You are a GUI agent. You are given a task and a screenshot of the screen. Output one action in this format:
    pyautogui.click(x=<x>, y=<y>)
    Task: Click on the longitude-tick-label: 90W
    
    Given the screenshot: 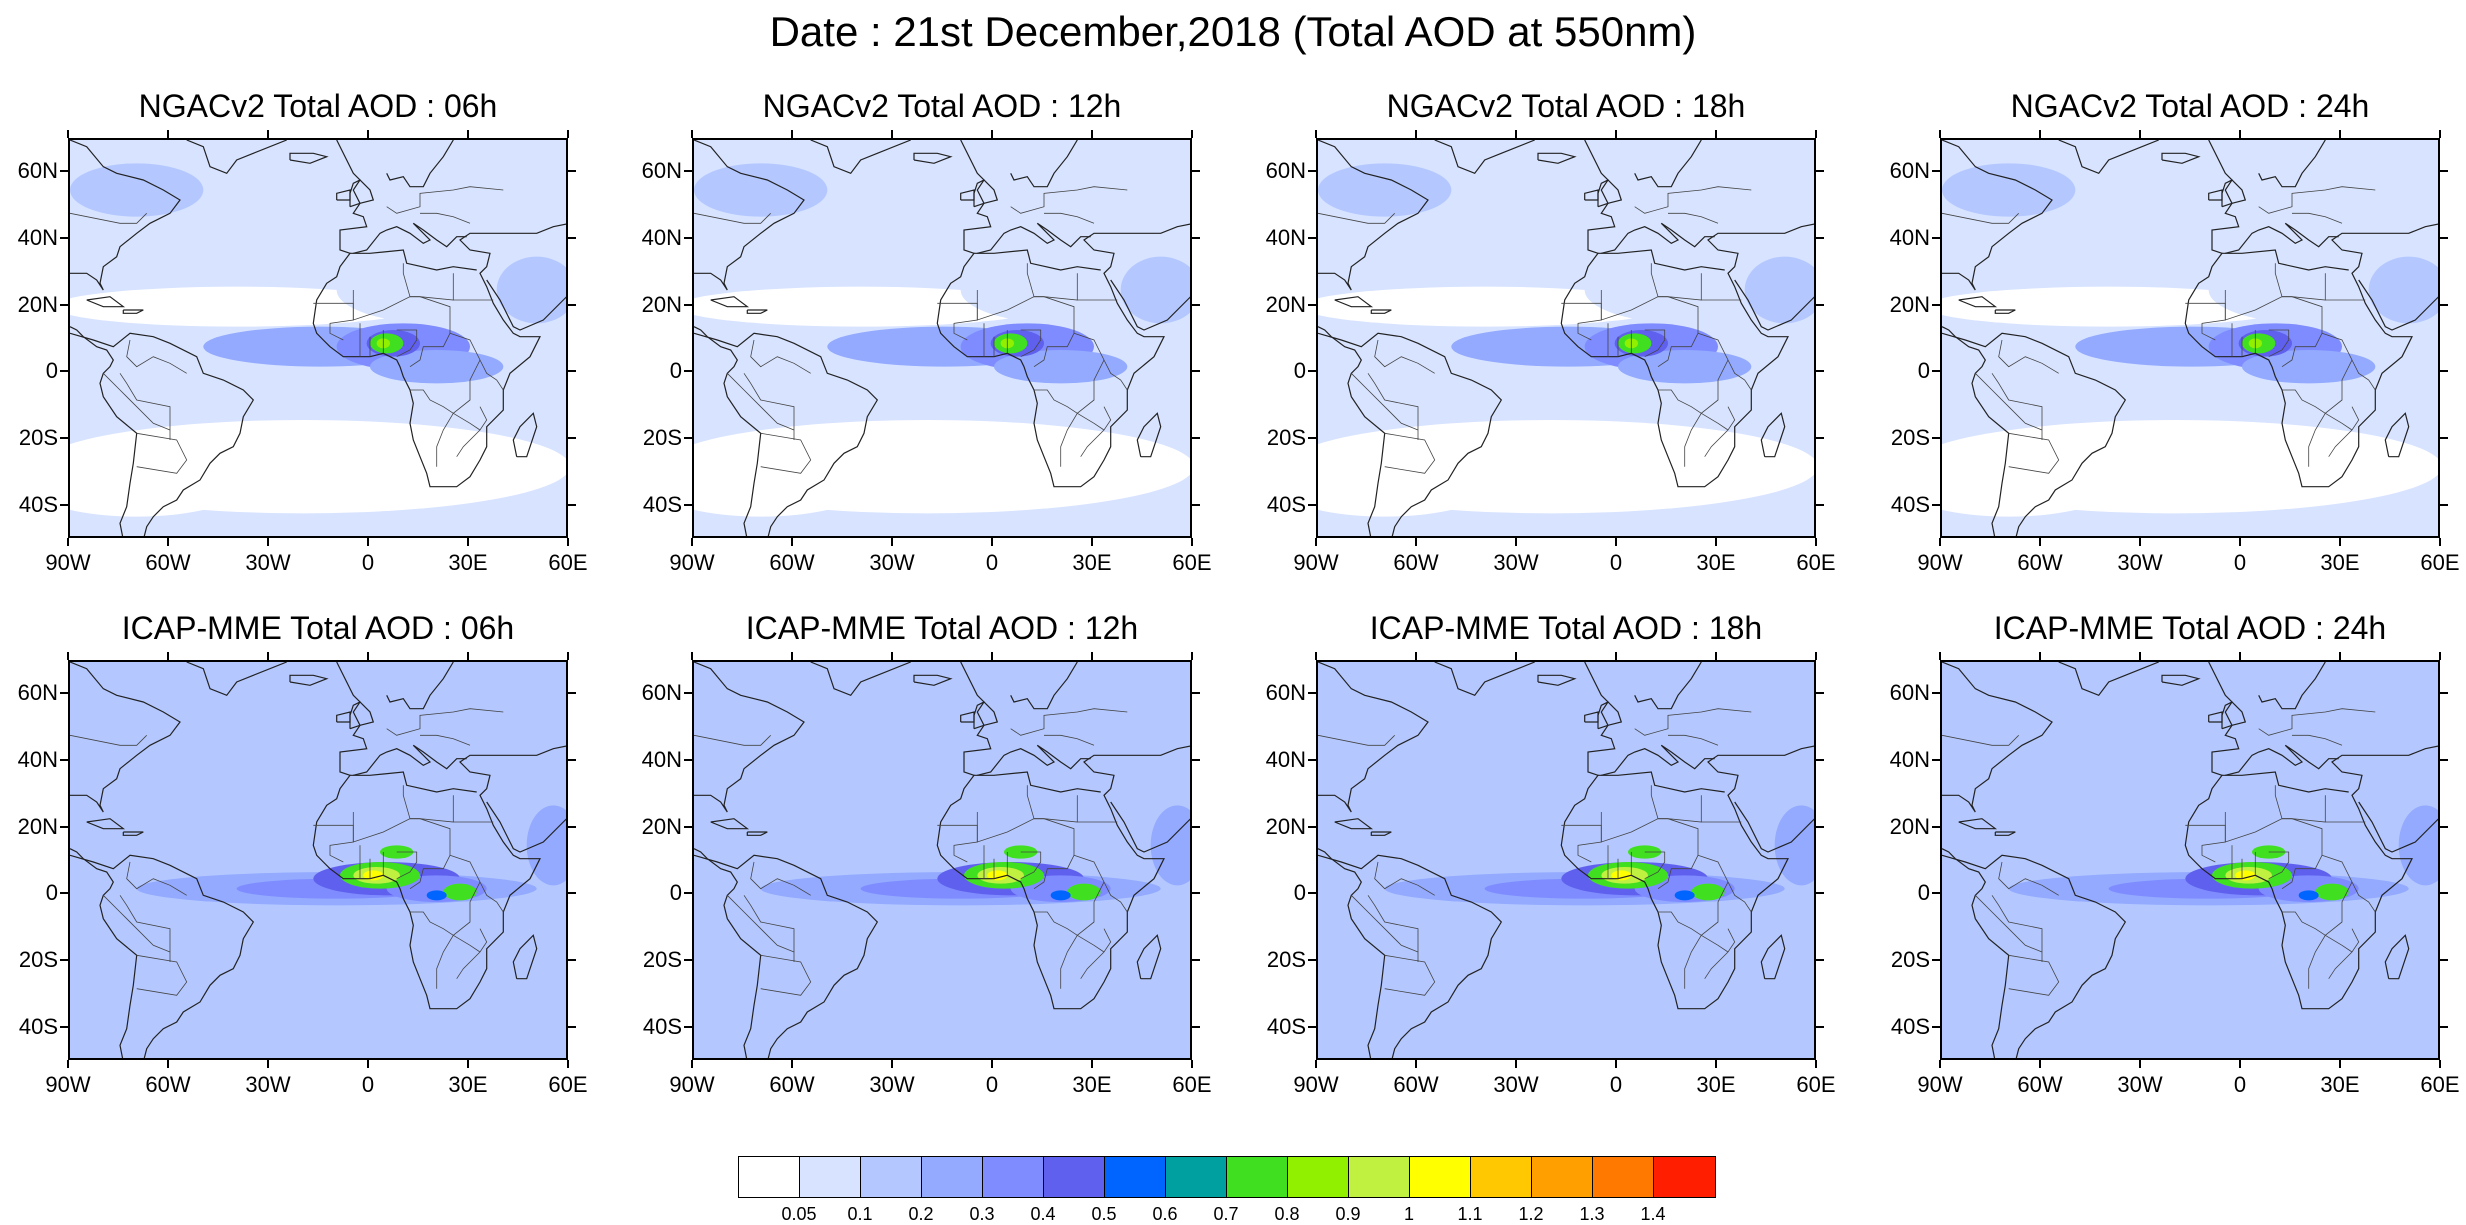 What is the action you would take?
    pyautogui.click(x=1940, y=1084)
    